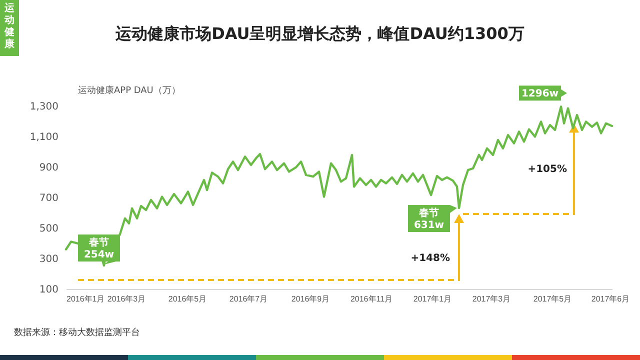 The image size is (640, 360). Describe the element at coordinates (48, 229) in the screenshot. I see `y-tick-label: 500` at that location.